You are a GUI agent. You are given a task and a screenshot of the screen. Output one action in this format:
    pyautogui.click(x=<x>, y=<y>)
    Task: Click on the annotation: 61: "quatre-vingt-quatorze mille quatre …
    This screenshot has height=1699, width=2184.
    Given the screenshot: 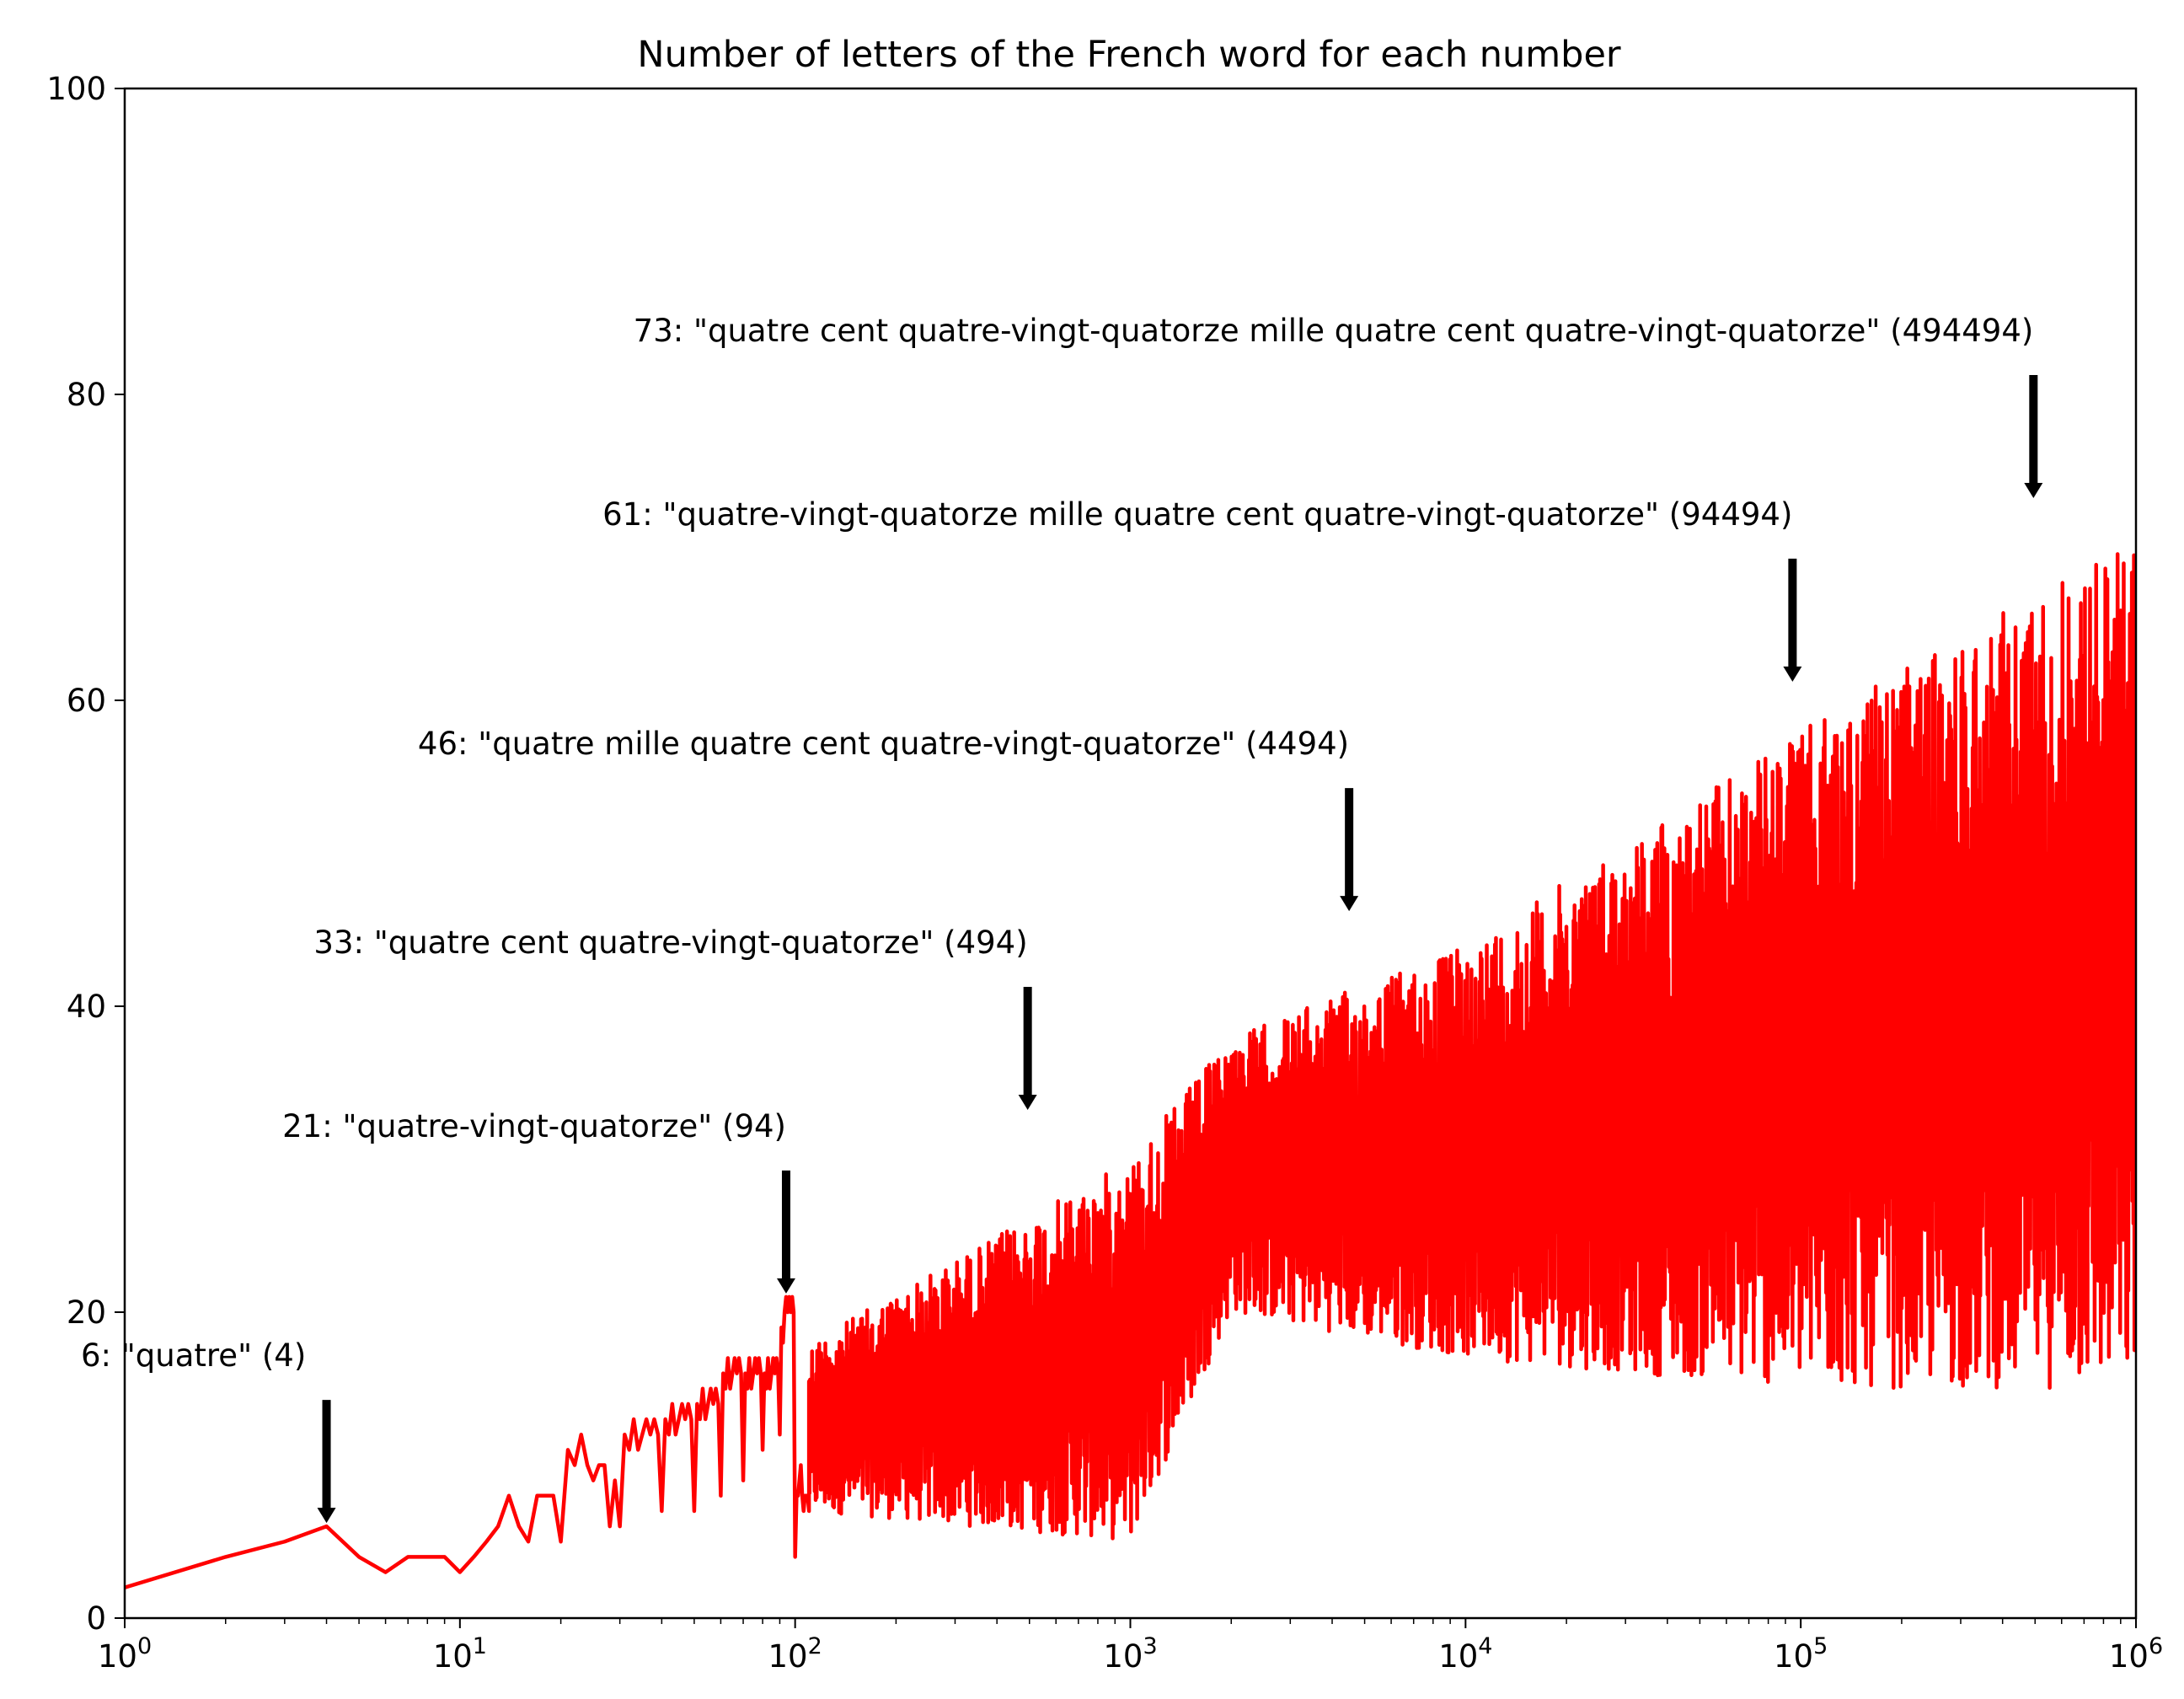 What is the action you would take?
    pyautogui.click(x=1202, y=589)
    